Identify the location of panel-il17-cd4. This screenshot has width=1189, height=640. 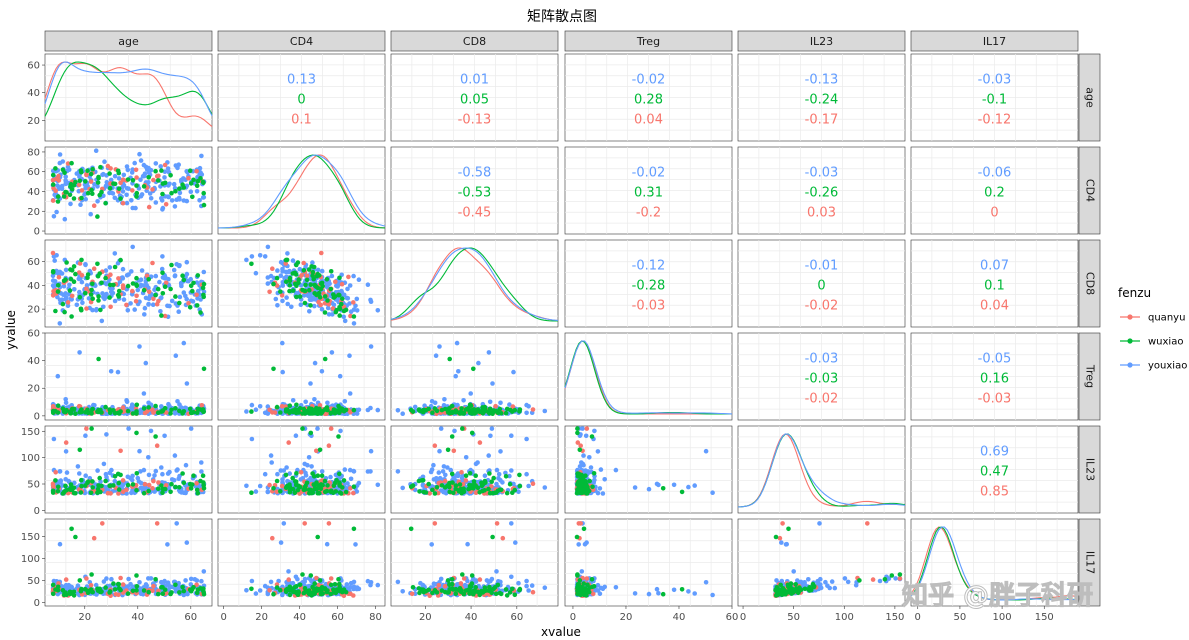
(301, 562).